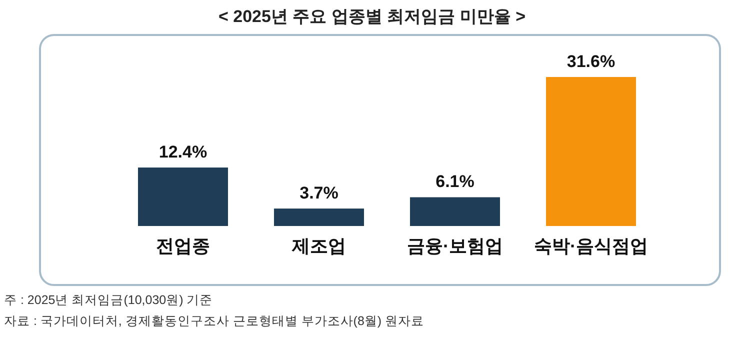 This screenshot has height=341, width=745. I want to click on x-tick-label: 전업종, so click(183, 246).